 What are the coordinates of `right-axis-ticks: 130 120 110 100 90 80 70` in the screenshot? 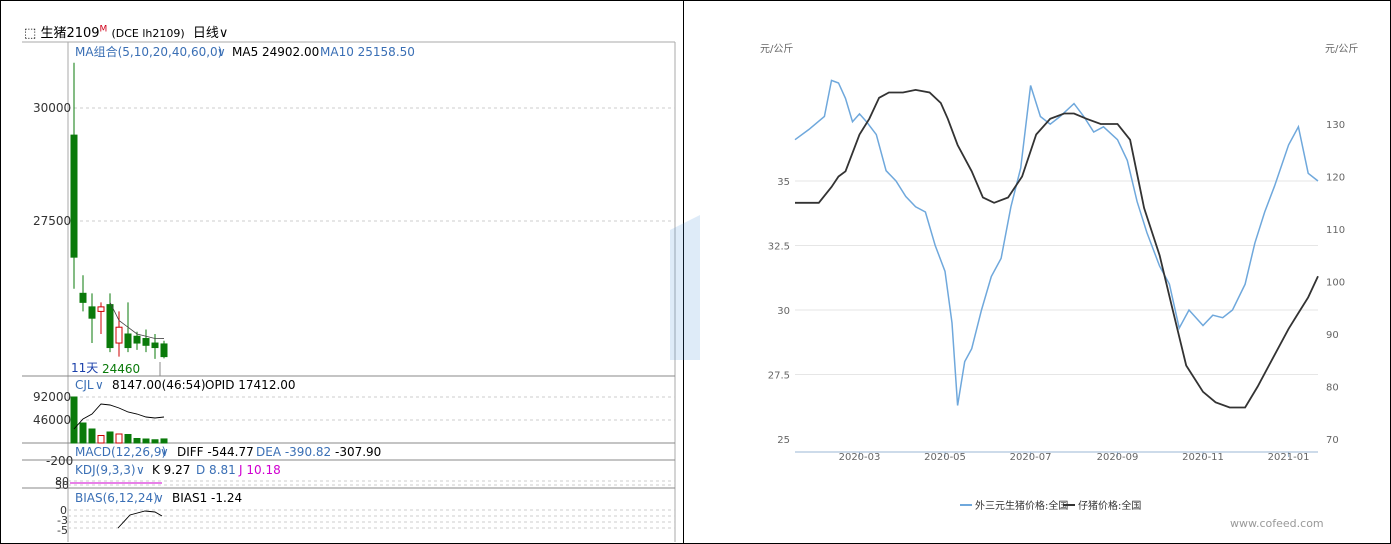 It's located at (1335, 283).